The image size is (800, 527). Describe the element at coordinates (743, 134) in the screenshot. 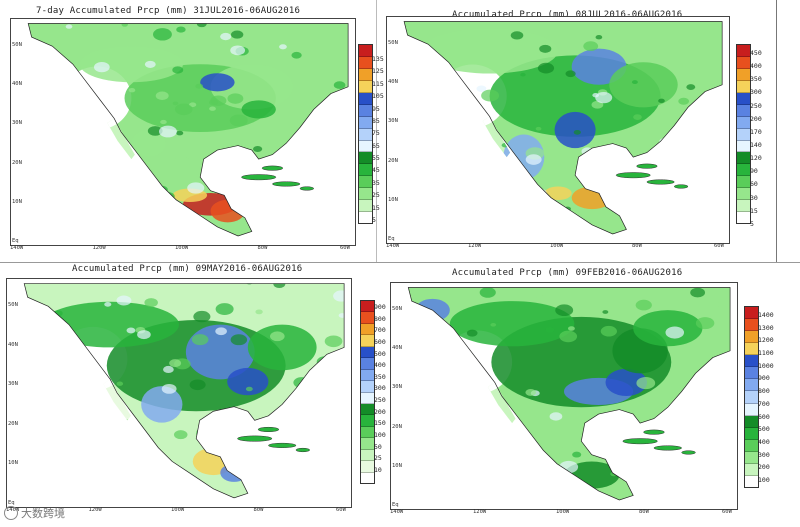

I see `color-legend-bar` at that location.